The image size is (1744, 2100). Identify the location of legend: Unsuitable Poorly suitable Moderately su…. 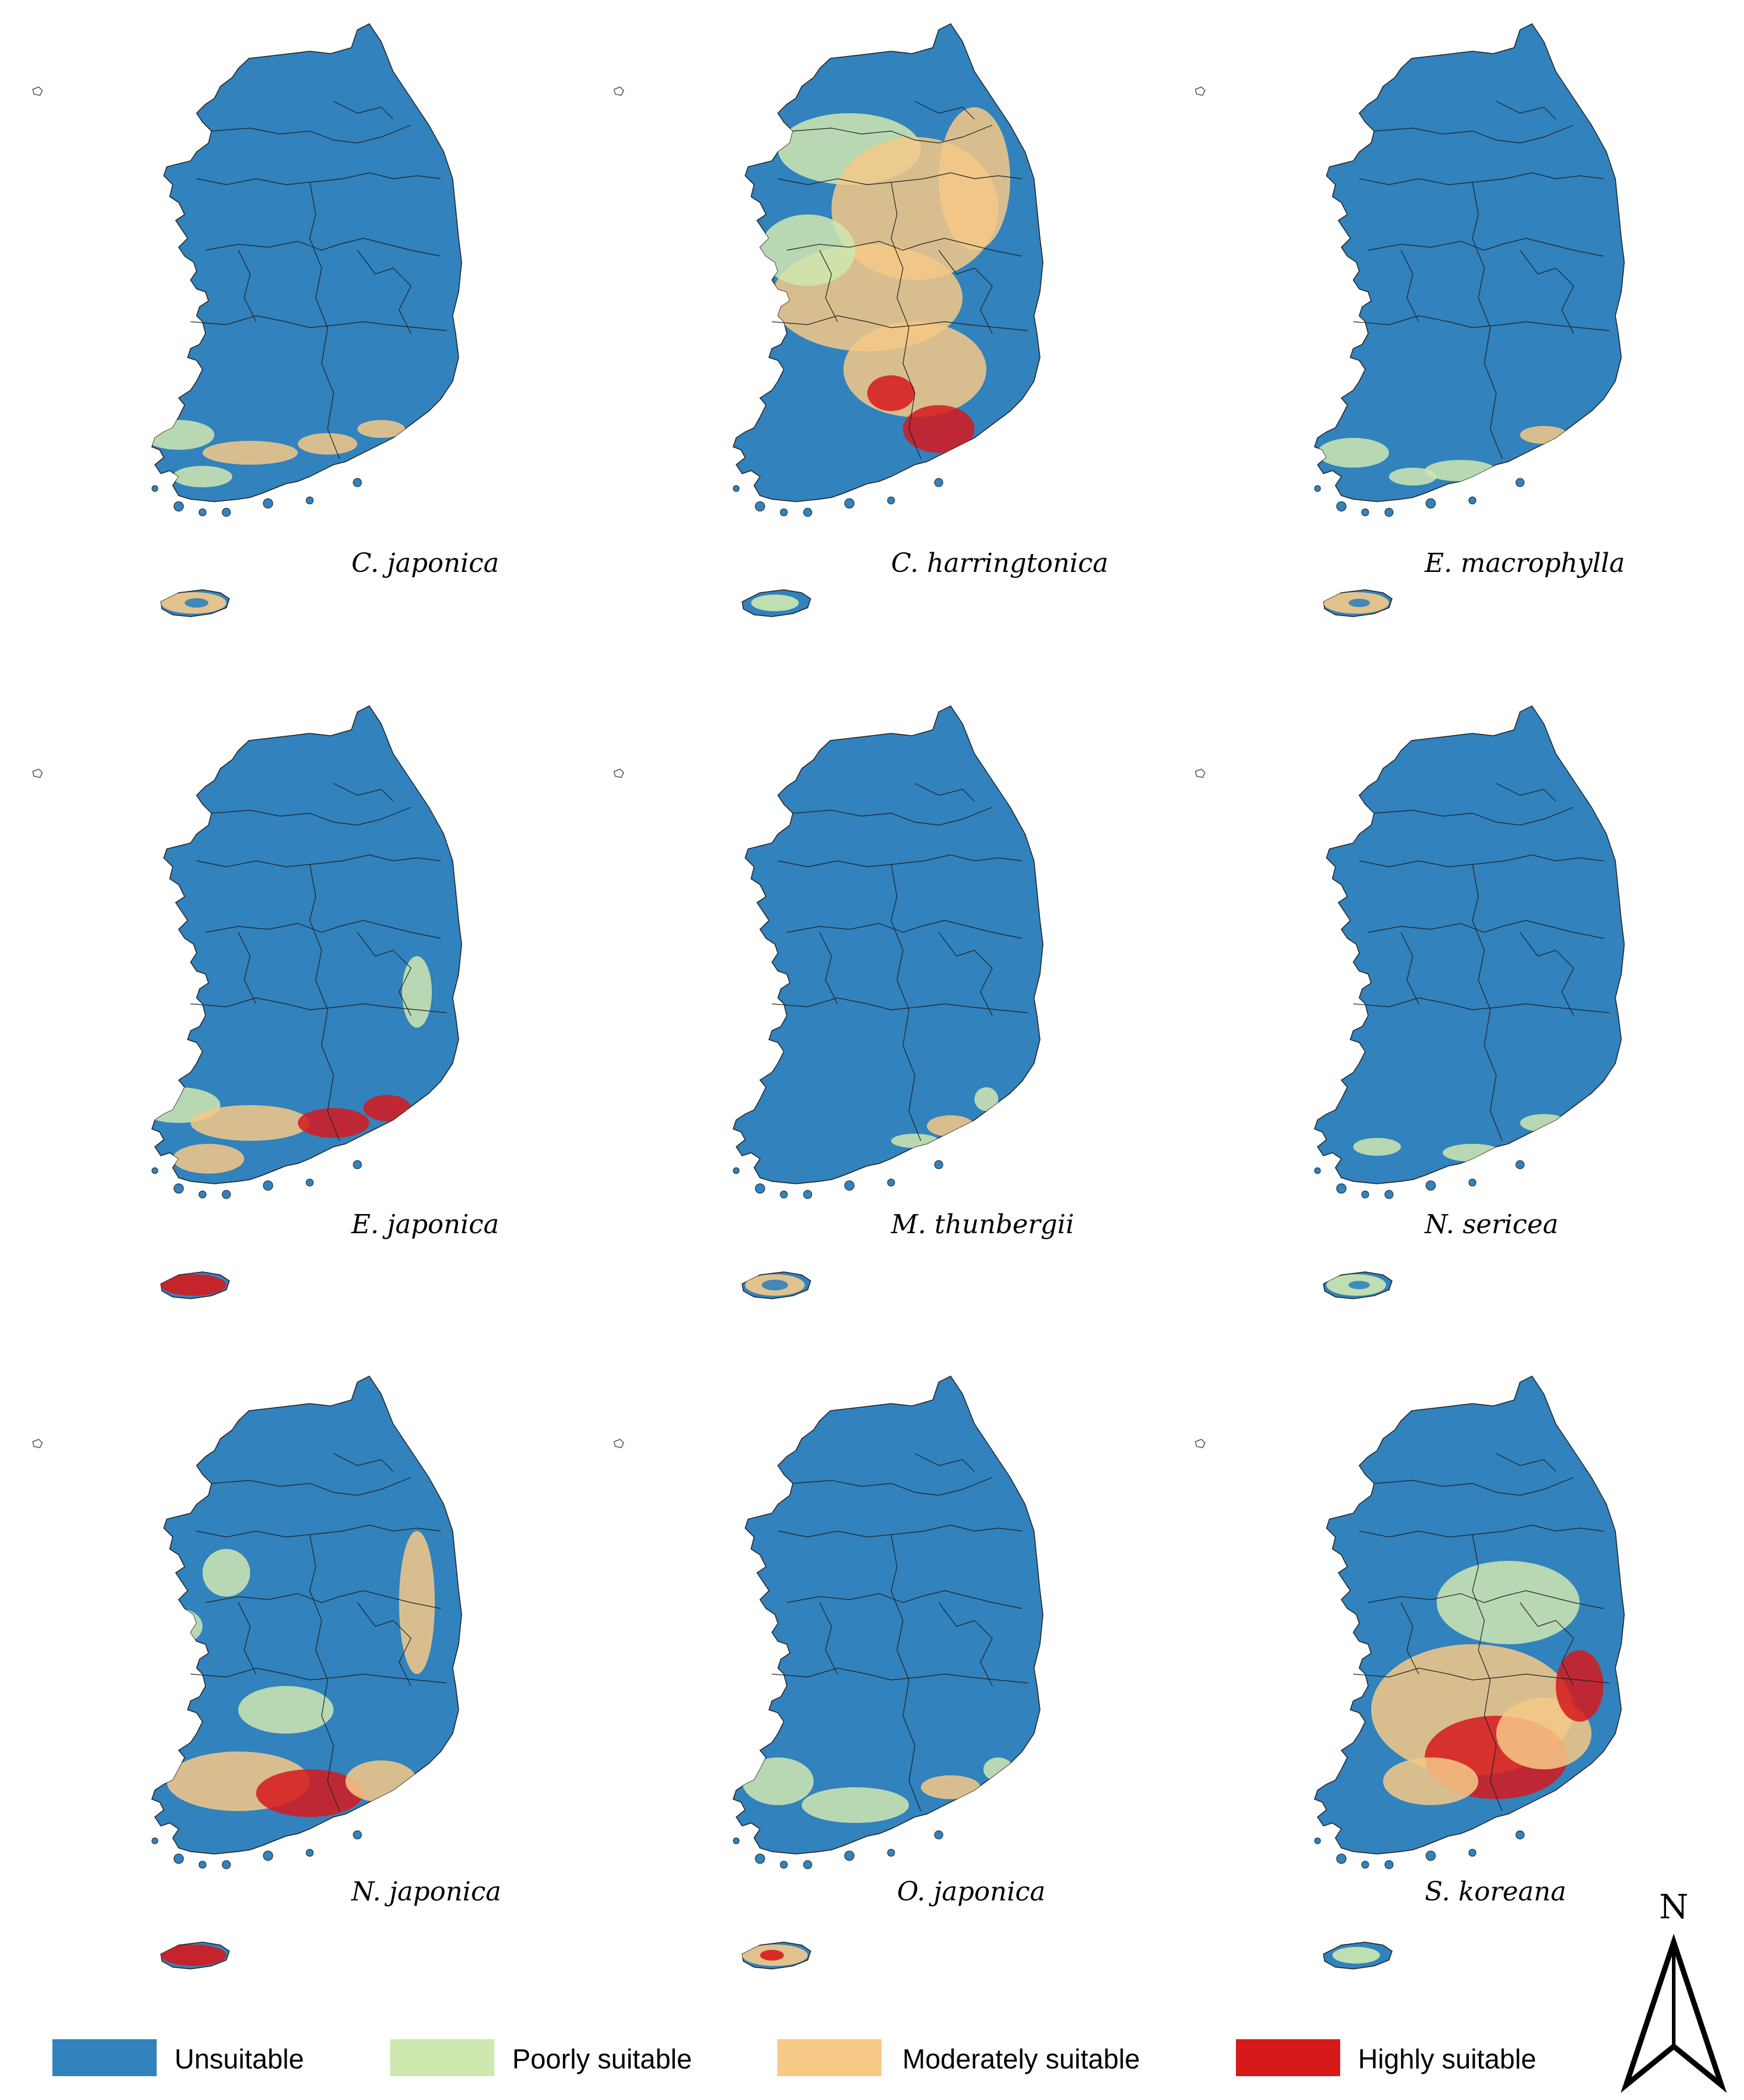
(872, 2055).